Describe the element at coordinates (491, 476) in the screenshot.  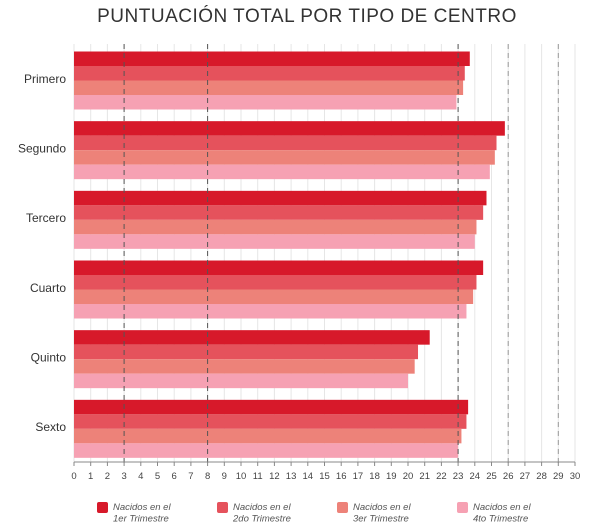
I see `x-tick-label: 25` at that location.